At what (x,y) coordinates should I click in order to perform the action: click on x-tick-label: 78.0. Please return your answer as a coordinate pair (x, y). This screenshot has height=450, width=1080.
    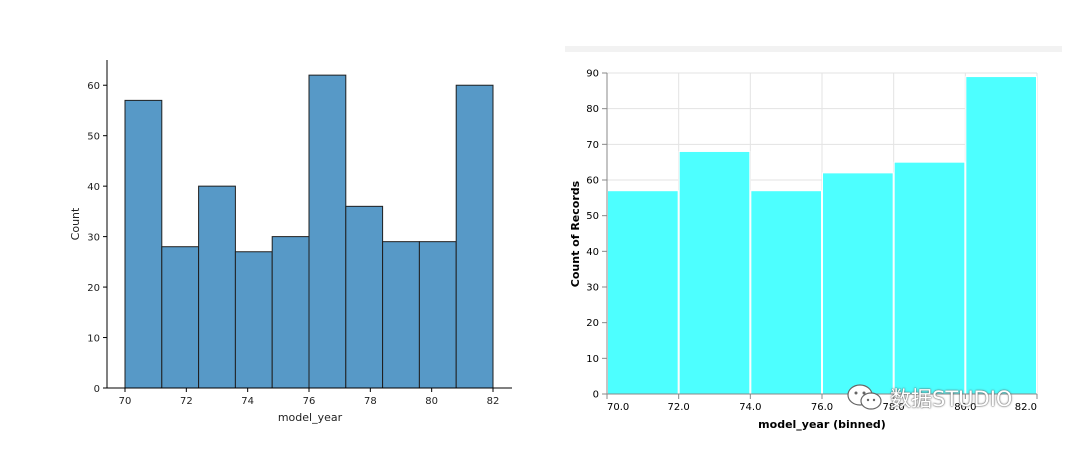
    Looking at the image, I should click on (894, 407).